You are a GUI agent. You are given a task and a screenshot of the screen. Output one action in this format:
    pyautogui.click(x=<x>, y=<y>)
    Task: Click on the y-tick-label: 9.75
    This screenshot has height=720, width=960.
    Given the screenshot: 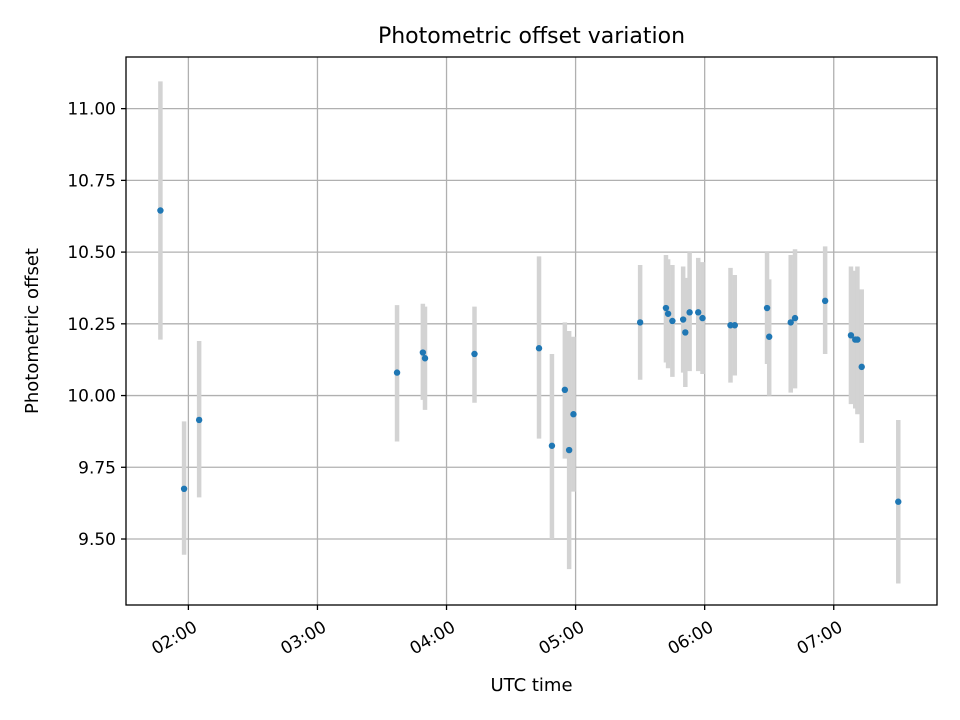 What is the action you would take?
    pyautogui.click(x=97, y=468)
    